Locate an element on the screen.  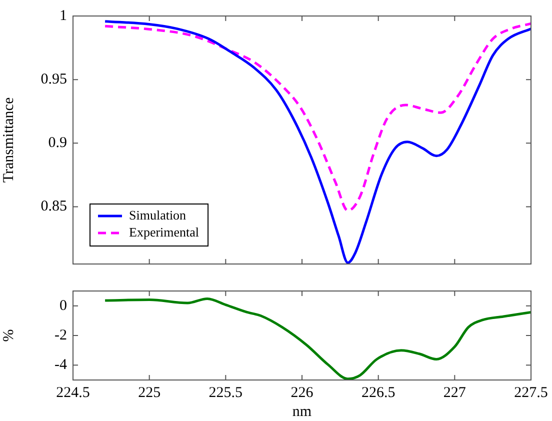
x-tick-label: 225 is located at coordinates (149, 392).